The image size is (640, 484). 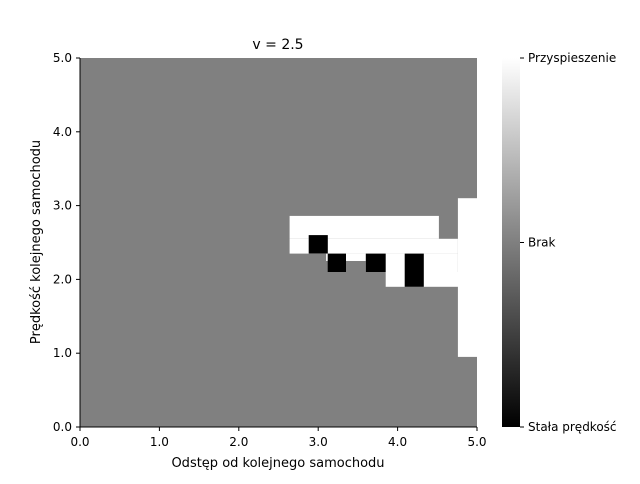 What do you see at coordinates (62, 58) in the screenshot?
I see `y-tick-label: 5.0` at bounding box center [62, 58].